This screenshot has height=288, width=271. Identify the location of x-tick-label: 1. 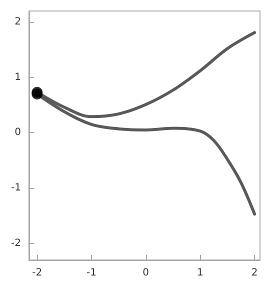
(200, 273).